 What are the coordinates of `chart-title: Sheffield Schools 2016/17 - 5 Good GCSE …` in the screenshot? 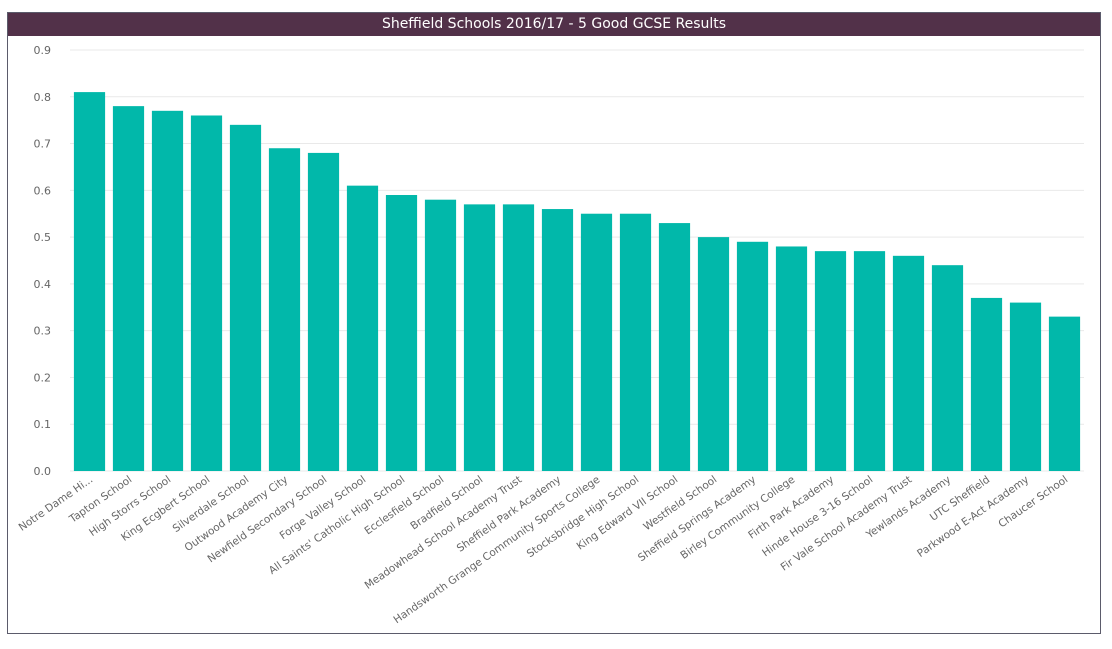 It's located at (554, 24).